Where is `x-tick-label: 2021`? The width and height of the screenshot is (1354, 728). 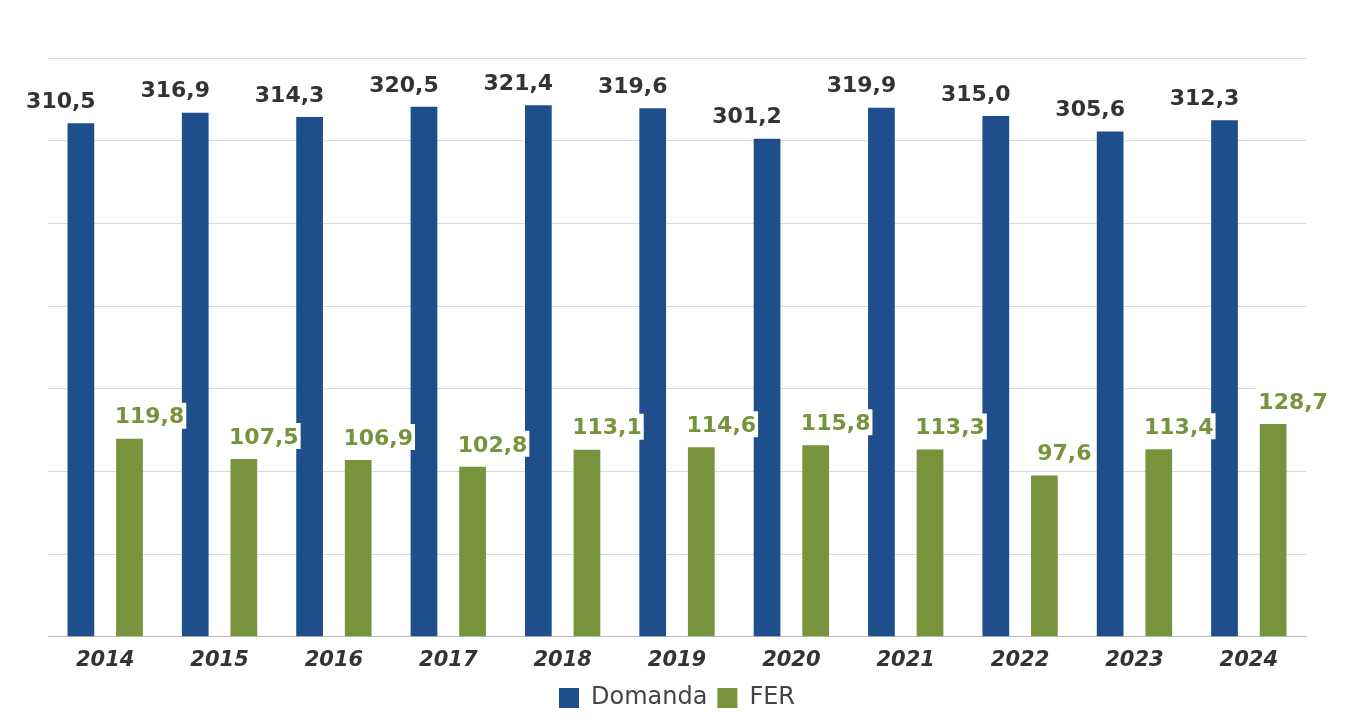 x-tick-label: 2021 is located at coordinates (905, 658).